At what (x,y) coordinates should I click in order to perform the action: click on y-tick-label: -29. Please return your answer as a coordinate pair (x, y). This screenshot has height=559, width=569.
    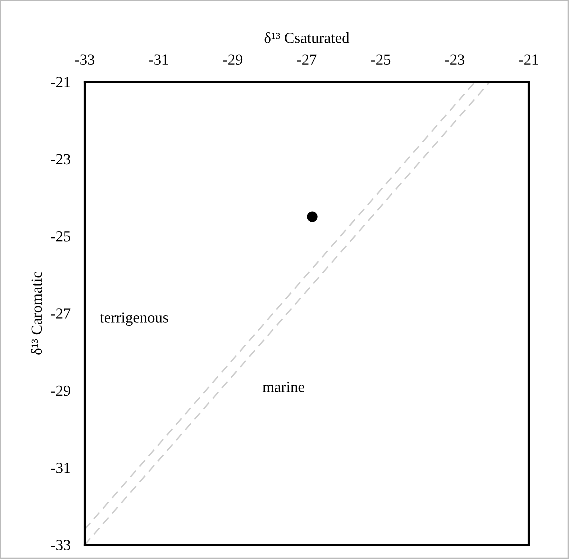
    Looking at the image, I should click on (60, 391).